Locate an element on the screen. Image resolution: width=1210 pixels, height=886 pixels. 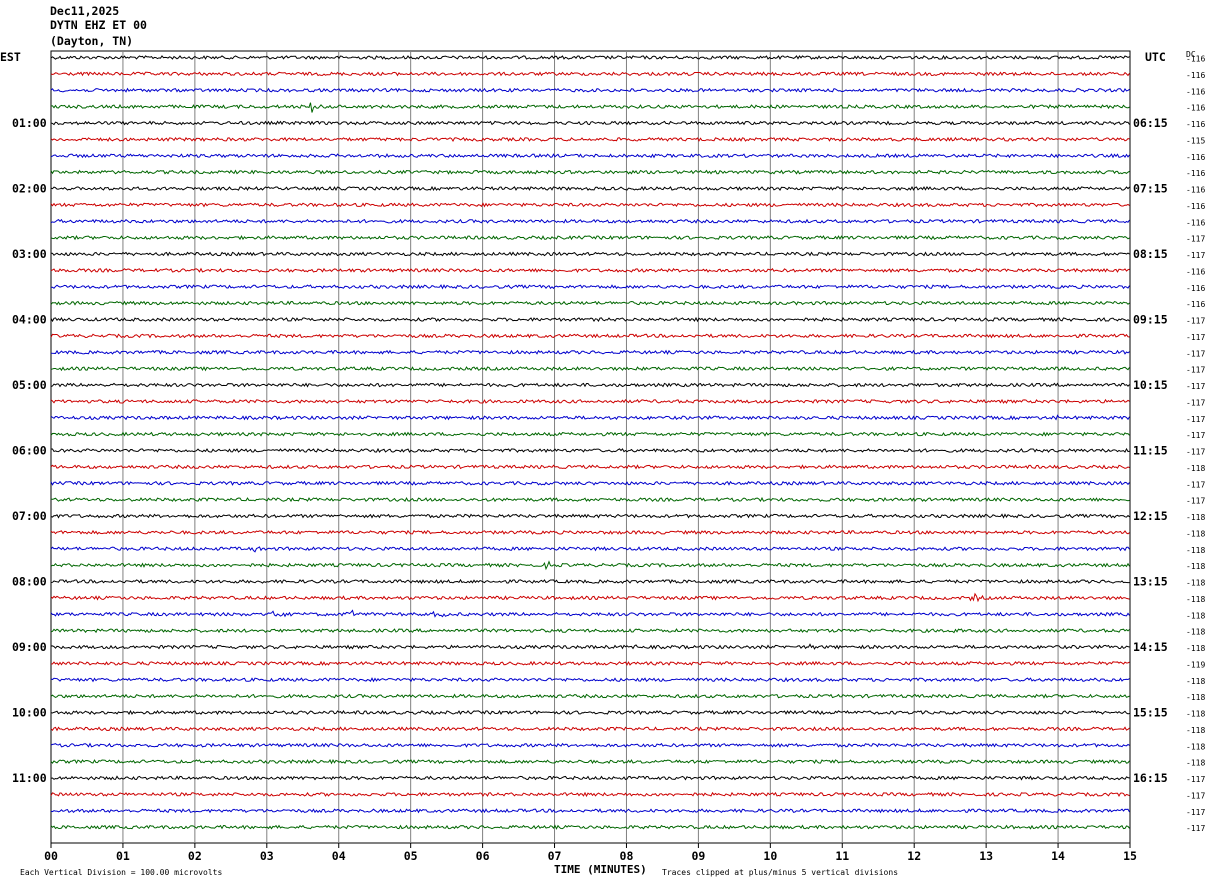
utc-hour-label: 14:15 is located at coordinates (1150, 647).